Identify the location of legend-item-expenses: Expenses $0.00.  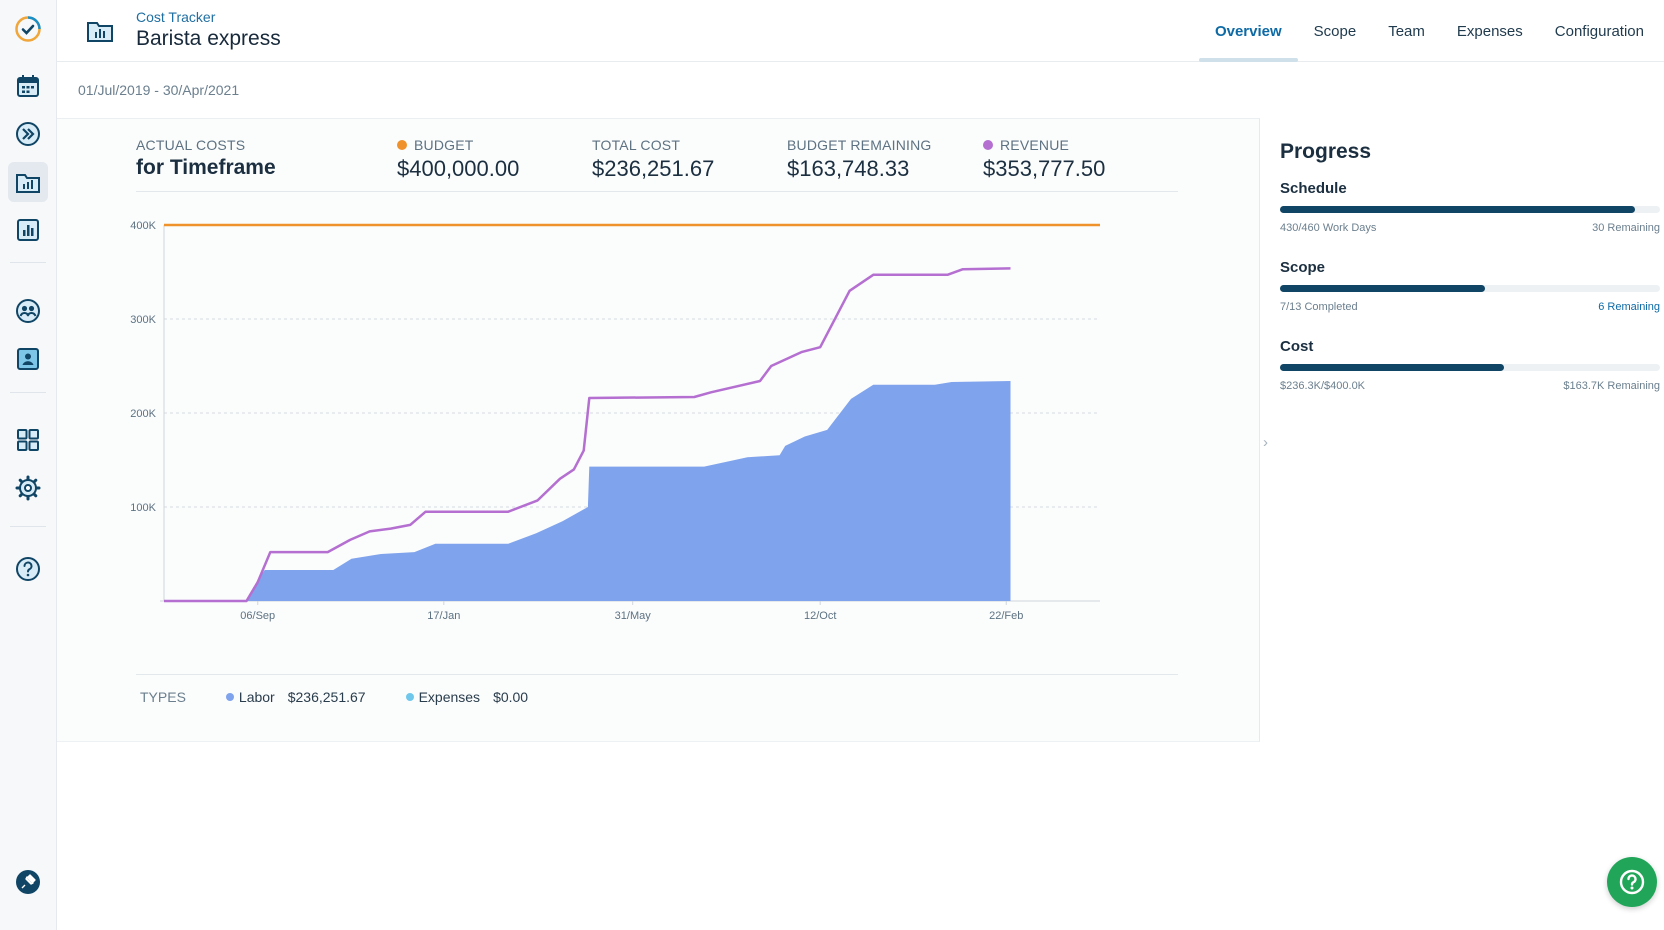
(467, 697).